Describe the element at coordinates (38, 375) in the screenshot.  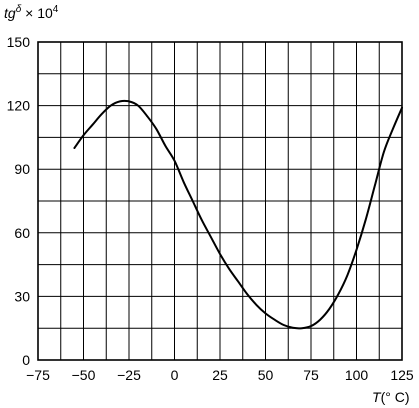
I see `x-tick-label: −75` at that location.